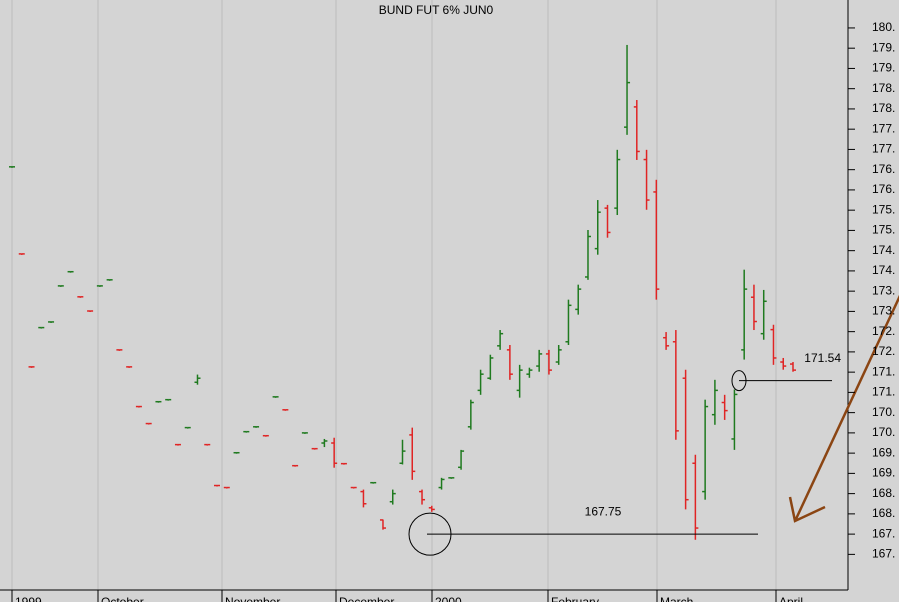  Describe the element at coordinates (122, 598) in the screenshot. I see `x-tick-label: October` at that location.